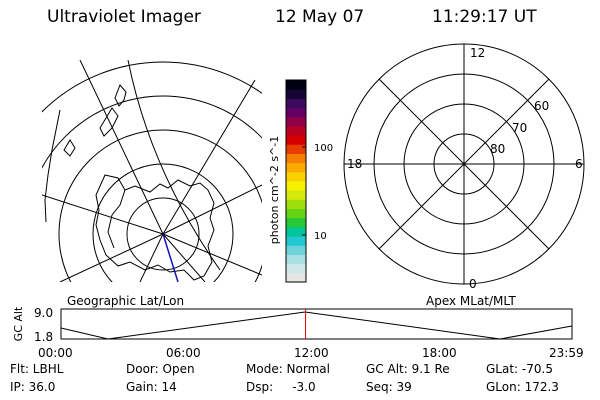  I want to click on gc-alt-info: GC Alt: 9.1 Re, so click(408, 369).